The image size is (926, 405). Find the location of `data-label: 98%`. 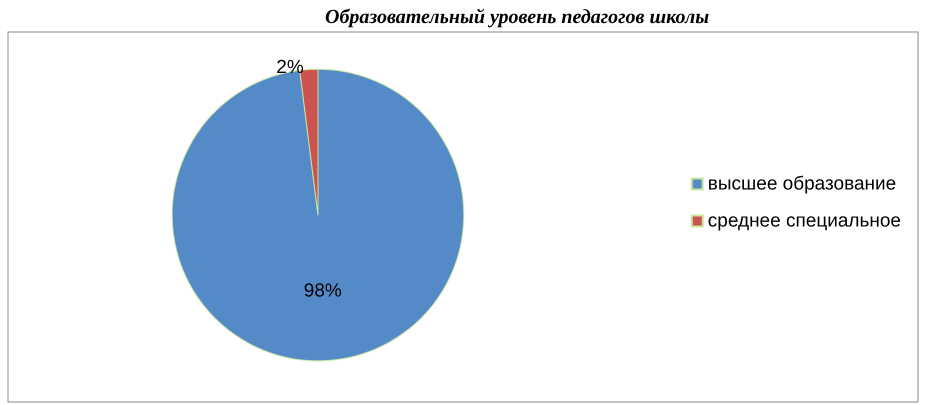

data-label: 98% is located at coordinates (323, 291).